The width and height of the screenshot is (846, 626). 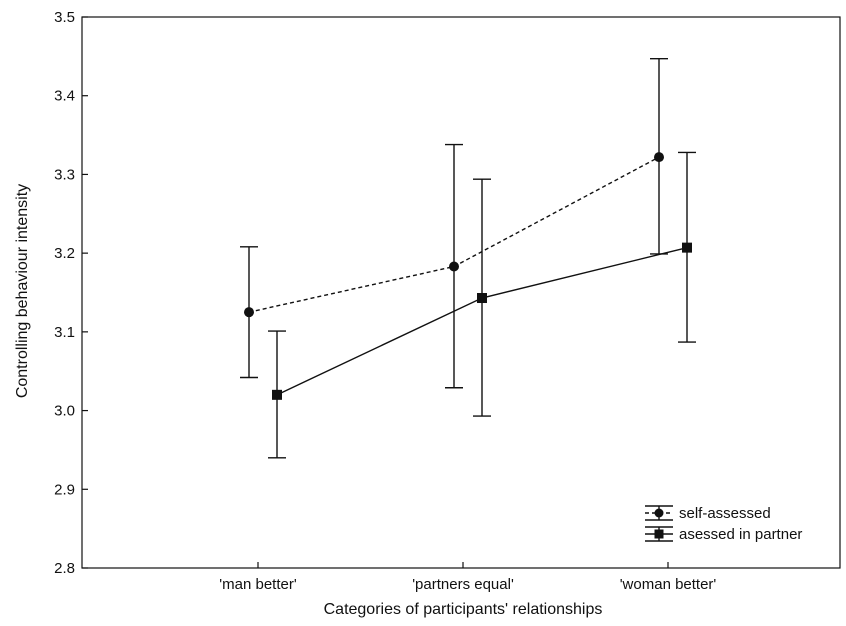 What do you see at coordinates (725, 513) in the screenshot?
I see `legend-label: self-assessed` at bounding box center [725, 513].